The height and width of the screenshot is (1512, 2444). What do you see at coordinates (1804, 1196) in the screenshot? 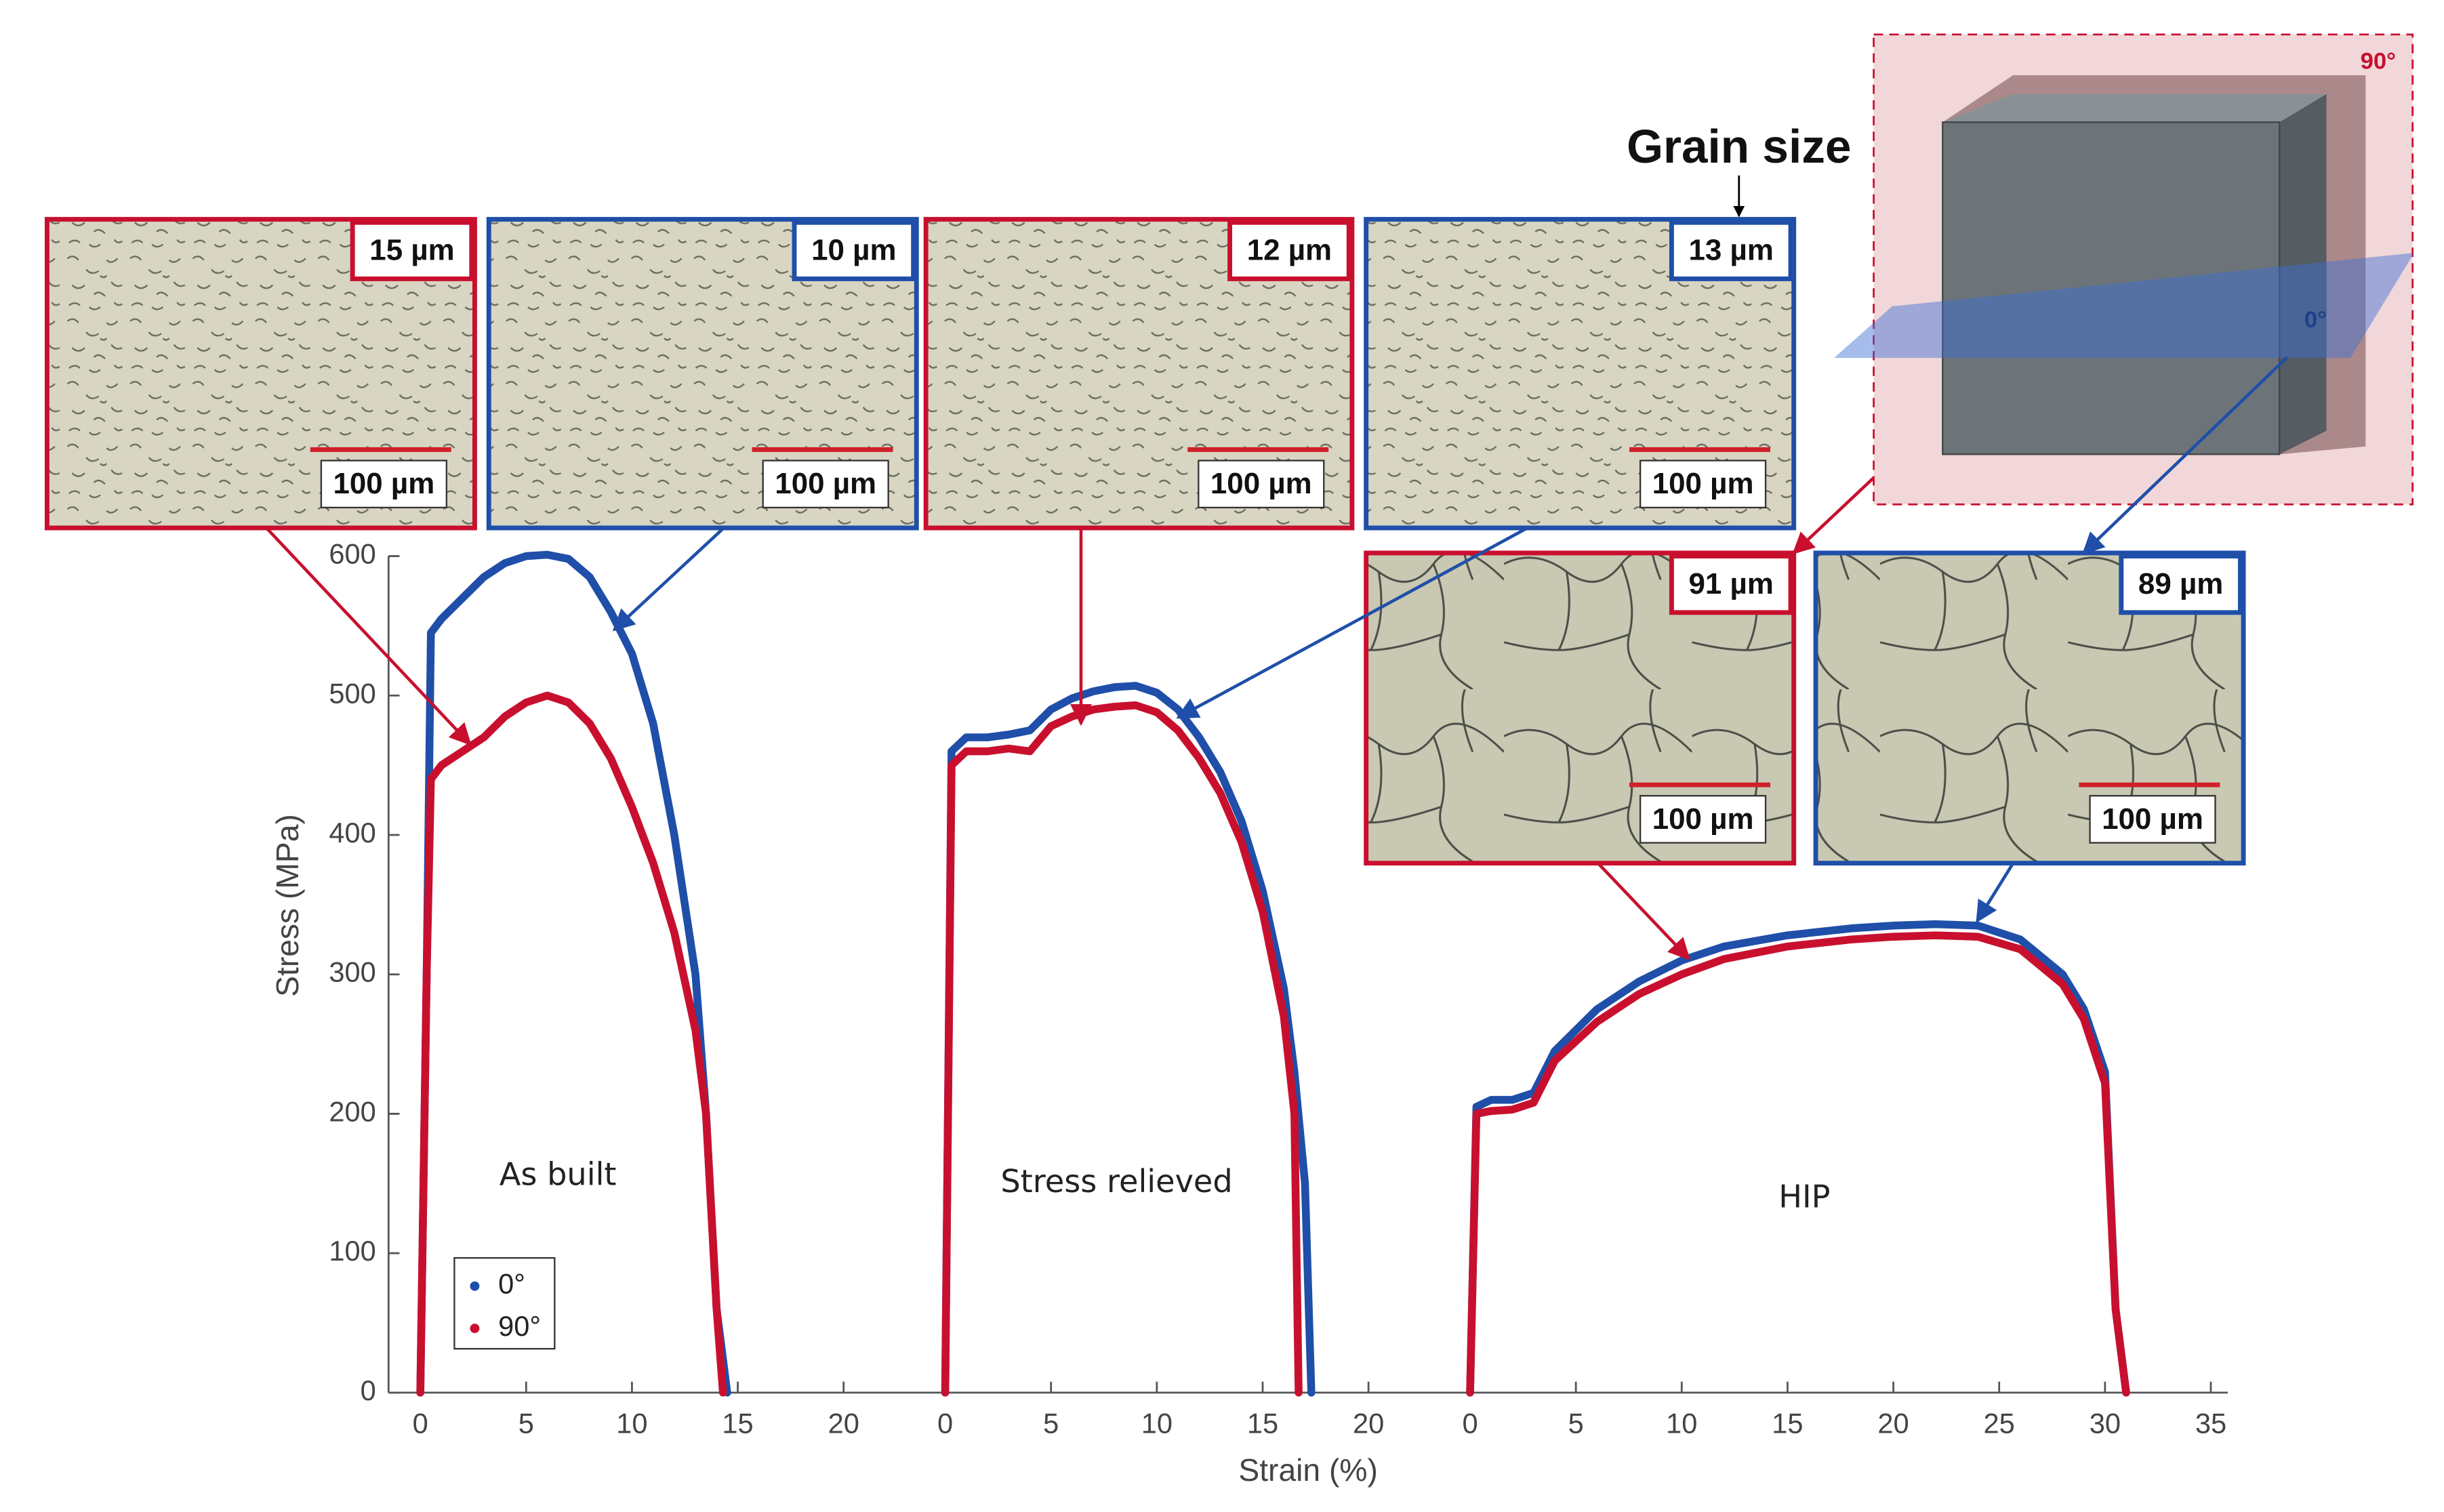
I see `panel-label: HIP` at bounding box center [1804, 1196].